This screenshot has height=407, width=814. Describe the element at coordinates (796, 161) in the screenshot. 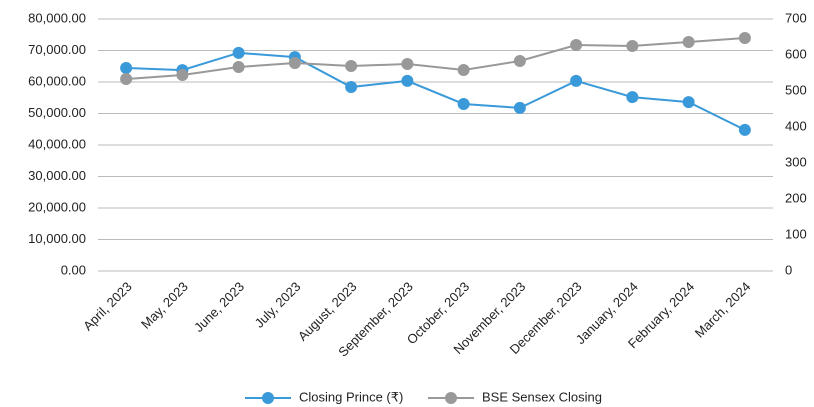

I see `y2-tick-label: 300` at that location.